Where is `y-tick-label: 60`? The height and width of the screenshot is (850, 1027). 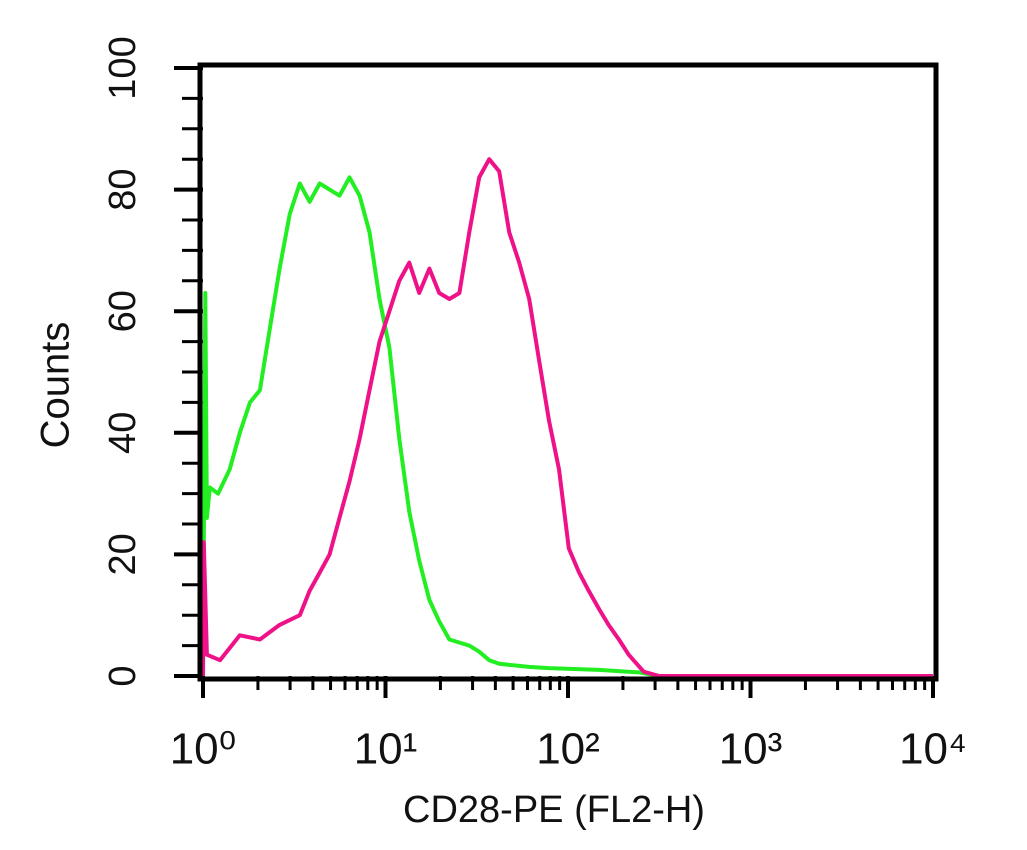 y-tick-label: 60 is located at coordinates (123, 311).